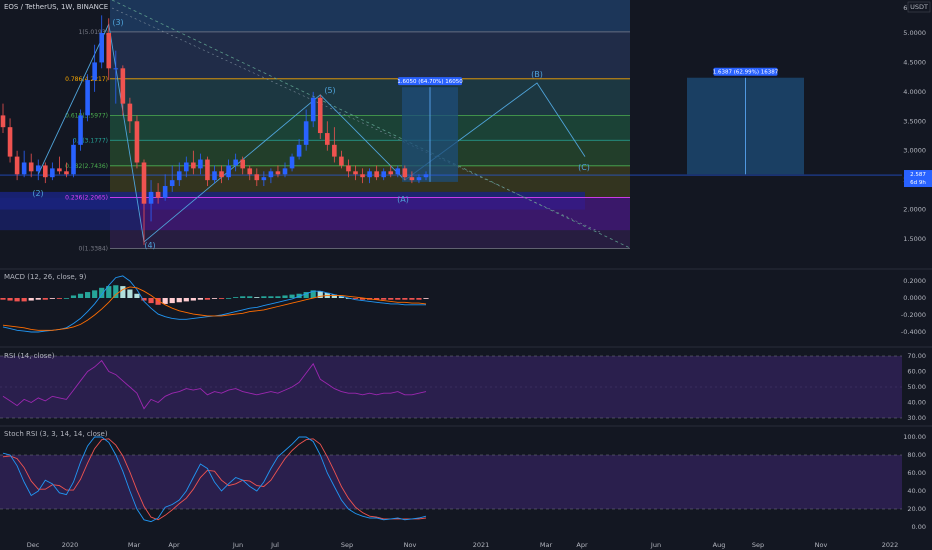  I want to click on fib-label-1: 0.786(4.2217), so click(86, 79).